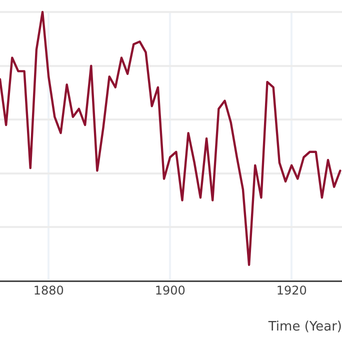 The width and height of the screenshot is (342, 343). I want to click on x-tick-label: 1920, so click(291, 290).